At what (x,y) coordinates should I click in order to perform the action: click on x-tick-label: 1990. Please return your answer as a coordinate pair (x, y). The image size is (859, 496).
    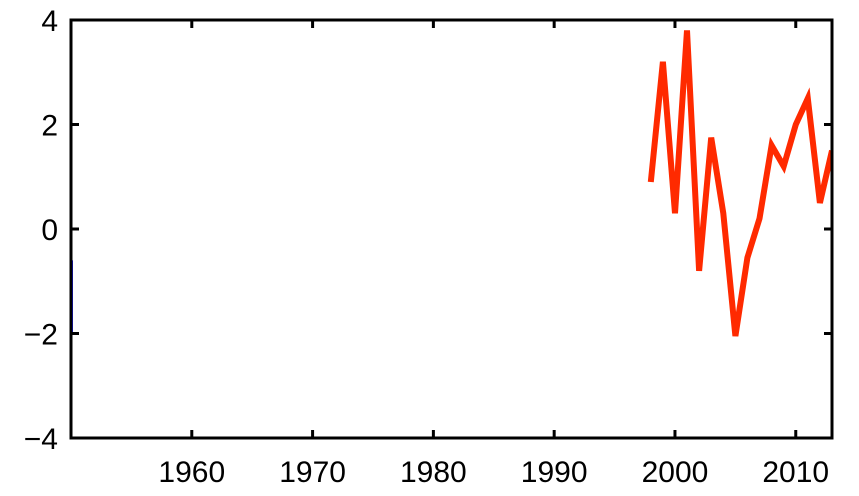
    Looking at the image, I should click on (554, 472).